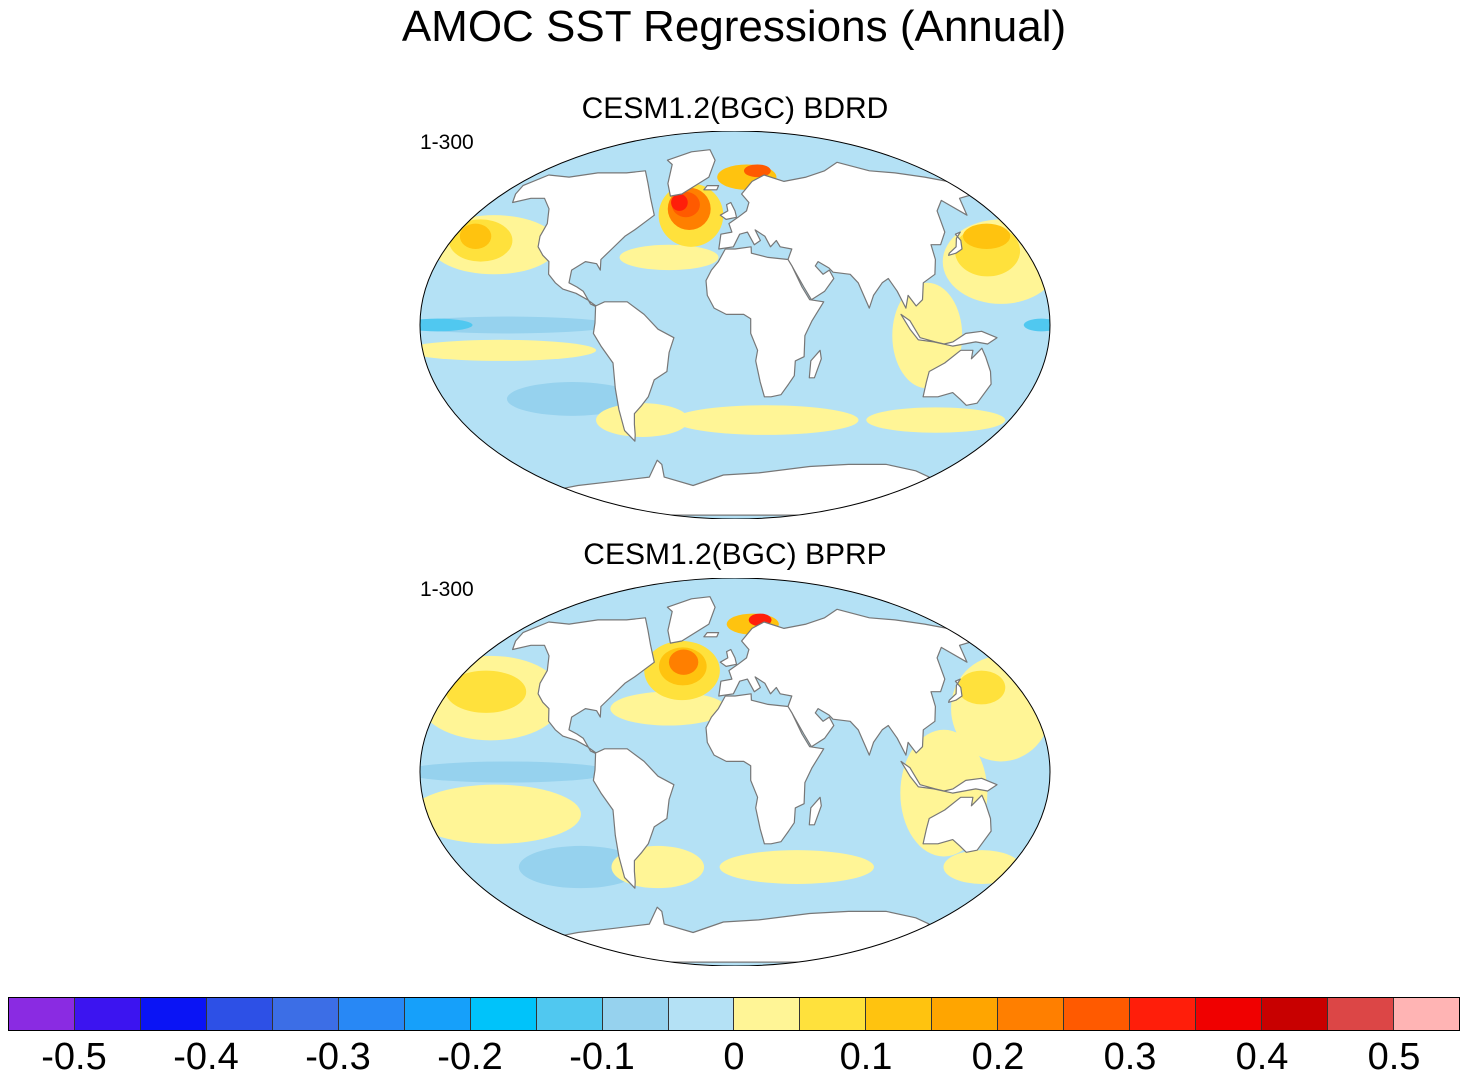 This screenshot has width=1468, height=1080. What do you see at coordinates (338, 1057) in the screenshot?
I see `colorbar-tick-label: -0.3` at bounding box center [338, 1057].